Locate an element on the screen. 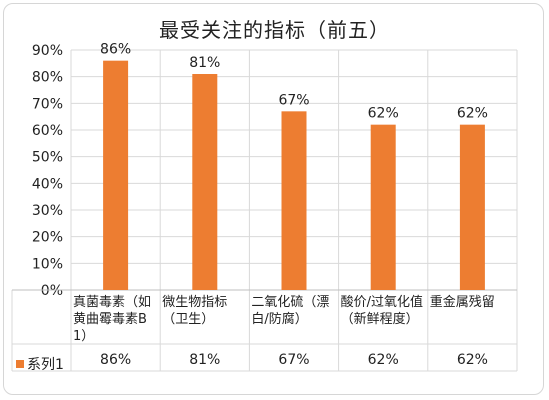  y-tick-label: 60% is located at coordinates (47, 131).